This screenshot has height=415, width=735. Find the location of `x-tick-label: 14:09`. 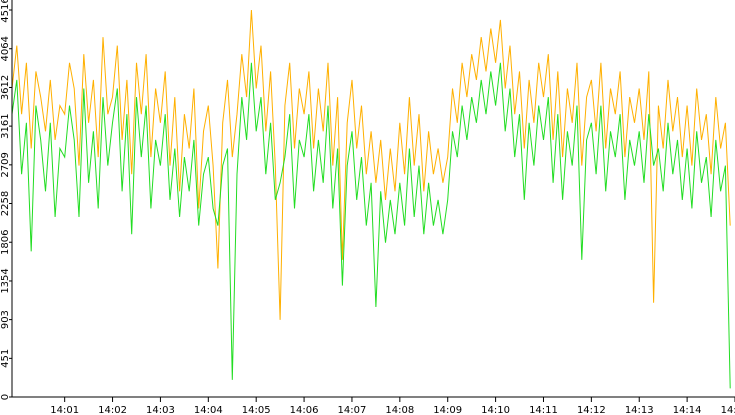

x-tick-label: 14:09 is located at coordinates (447, 410).